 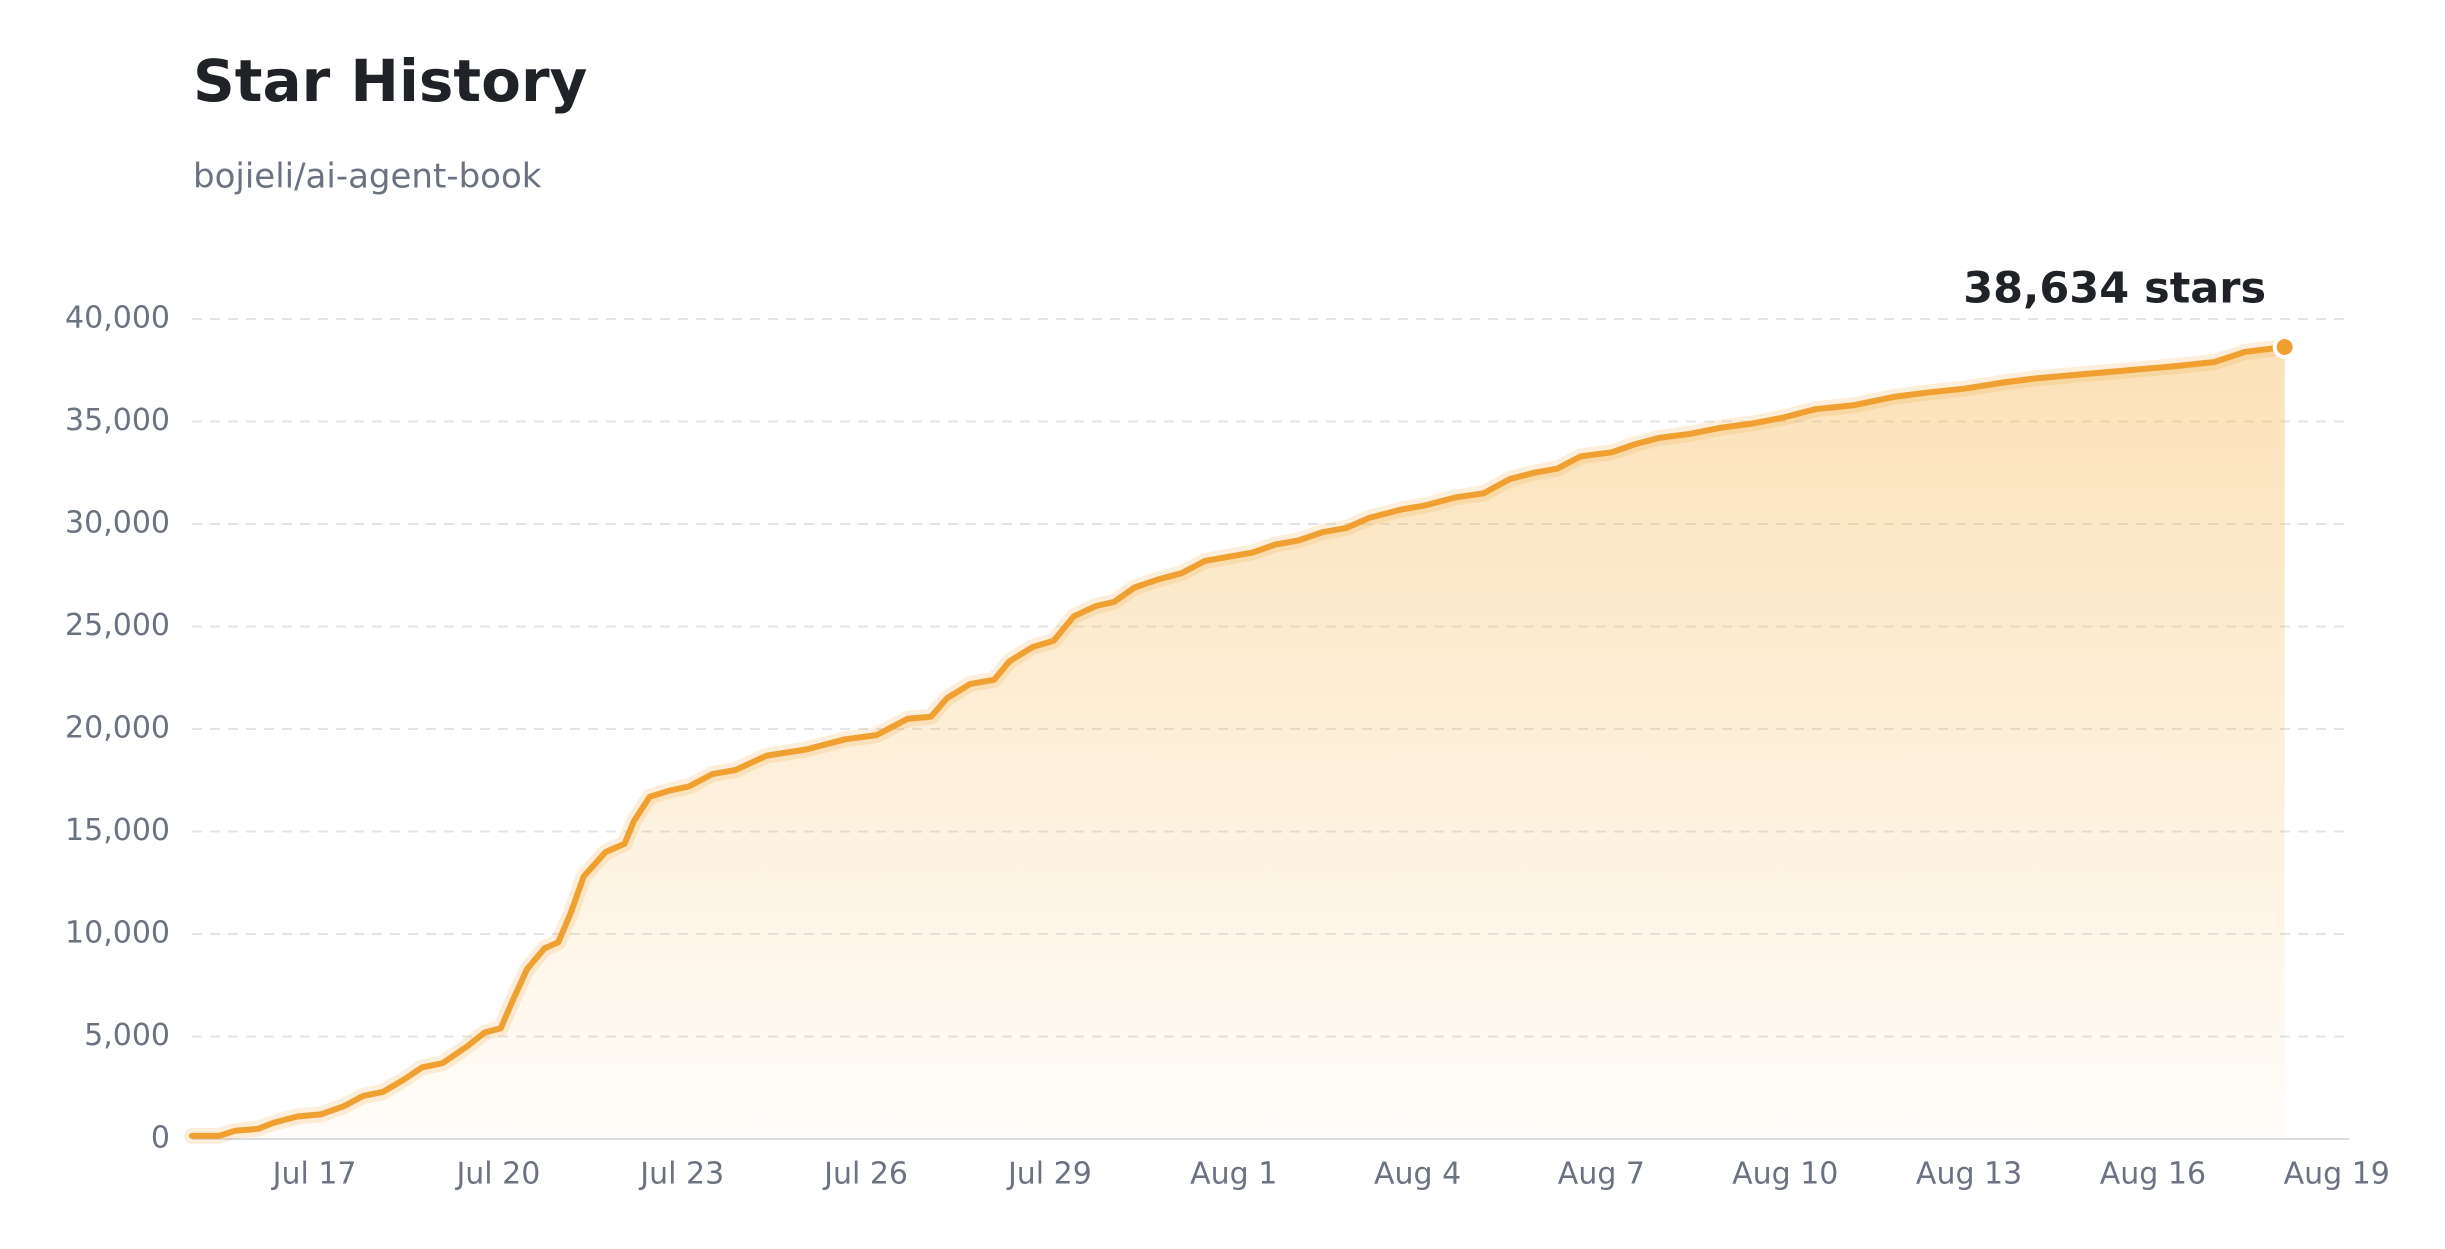 What do you see at coordinates (117, 318) in the screenshot?
I see `y-tick-label: 40,000` at bounding box center [117, 318].